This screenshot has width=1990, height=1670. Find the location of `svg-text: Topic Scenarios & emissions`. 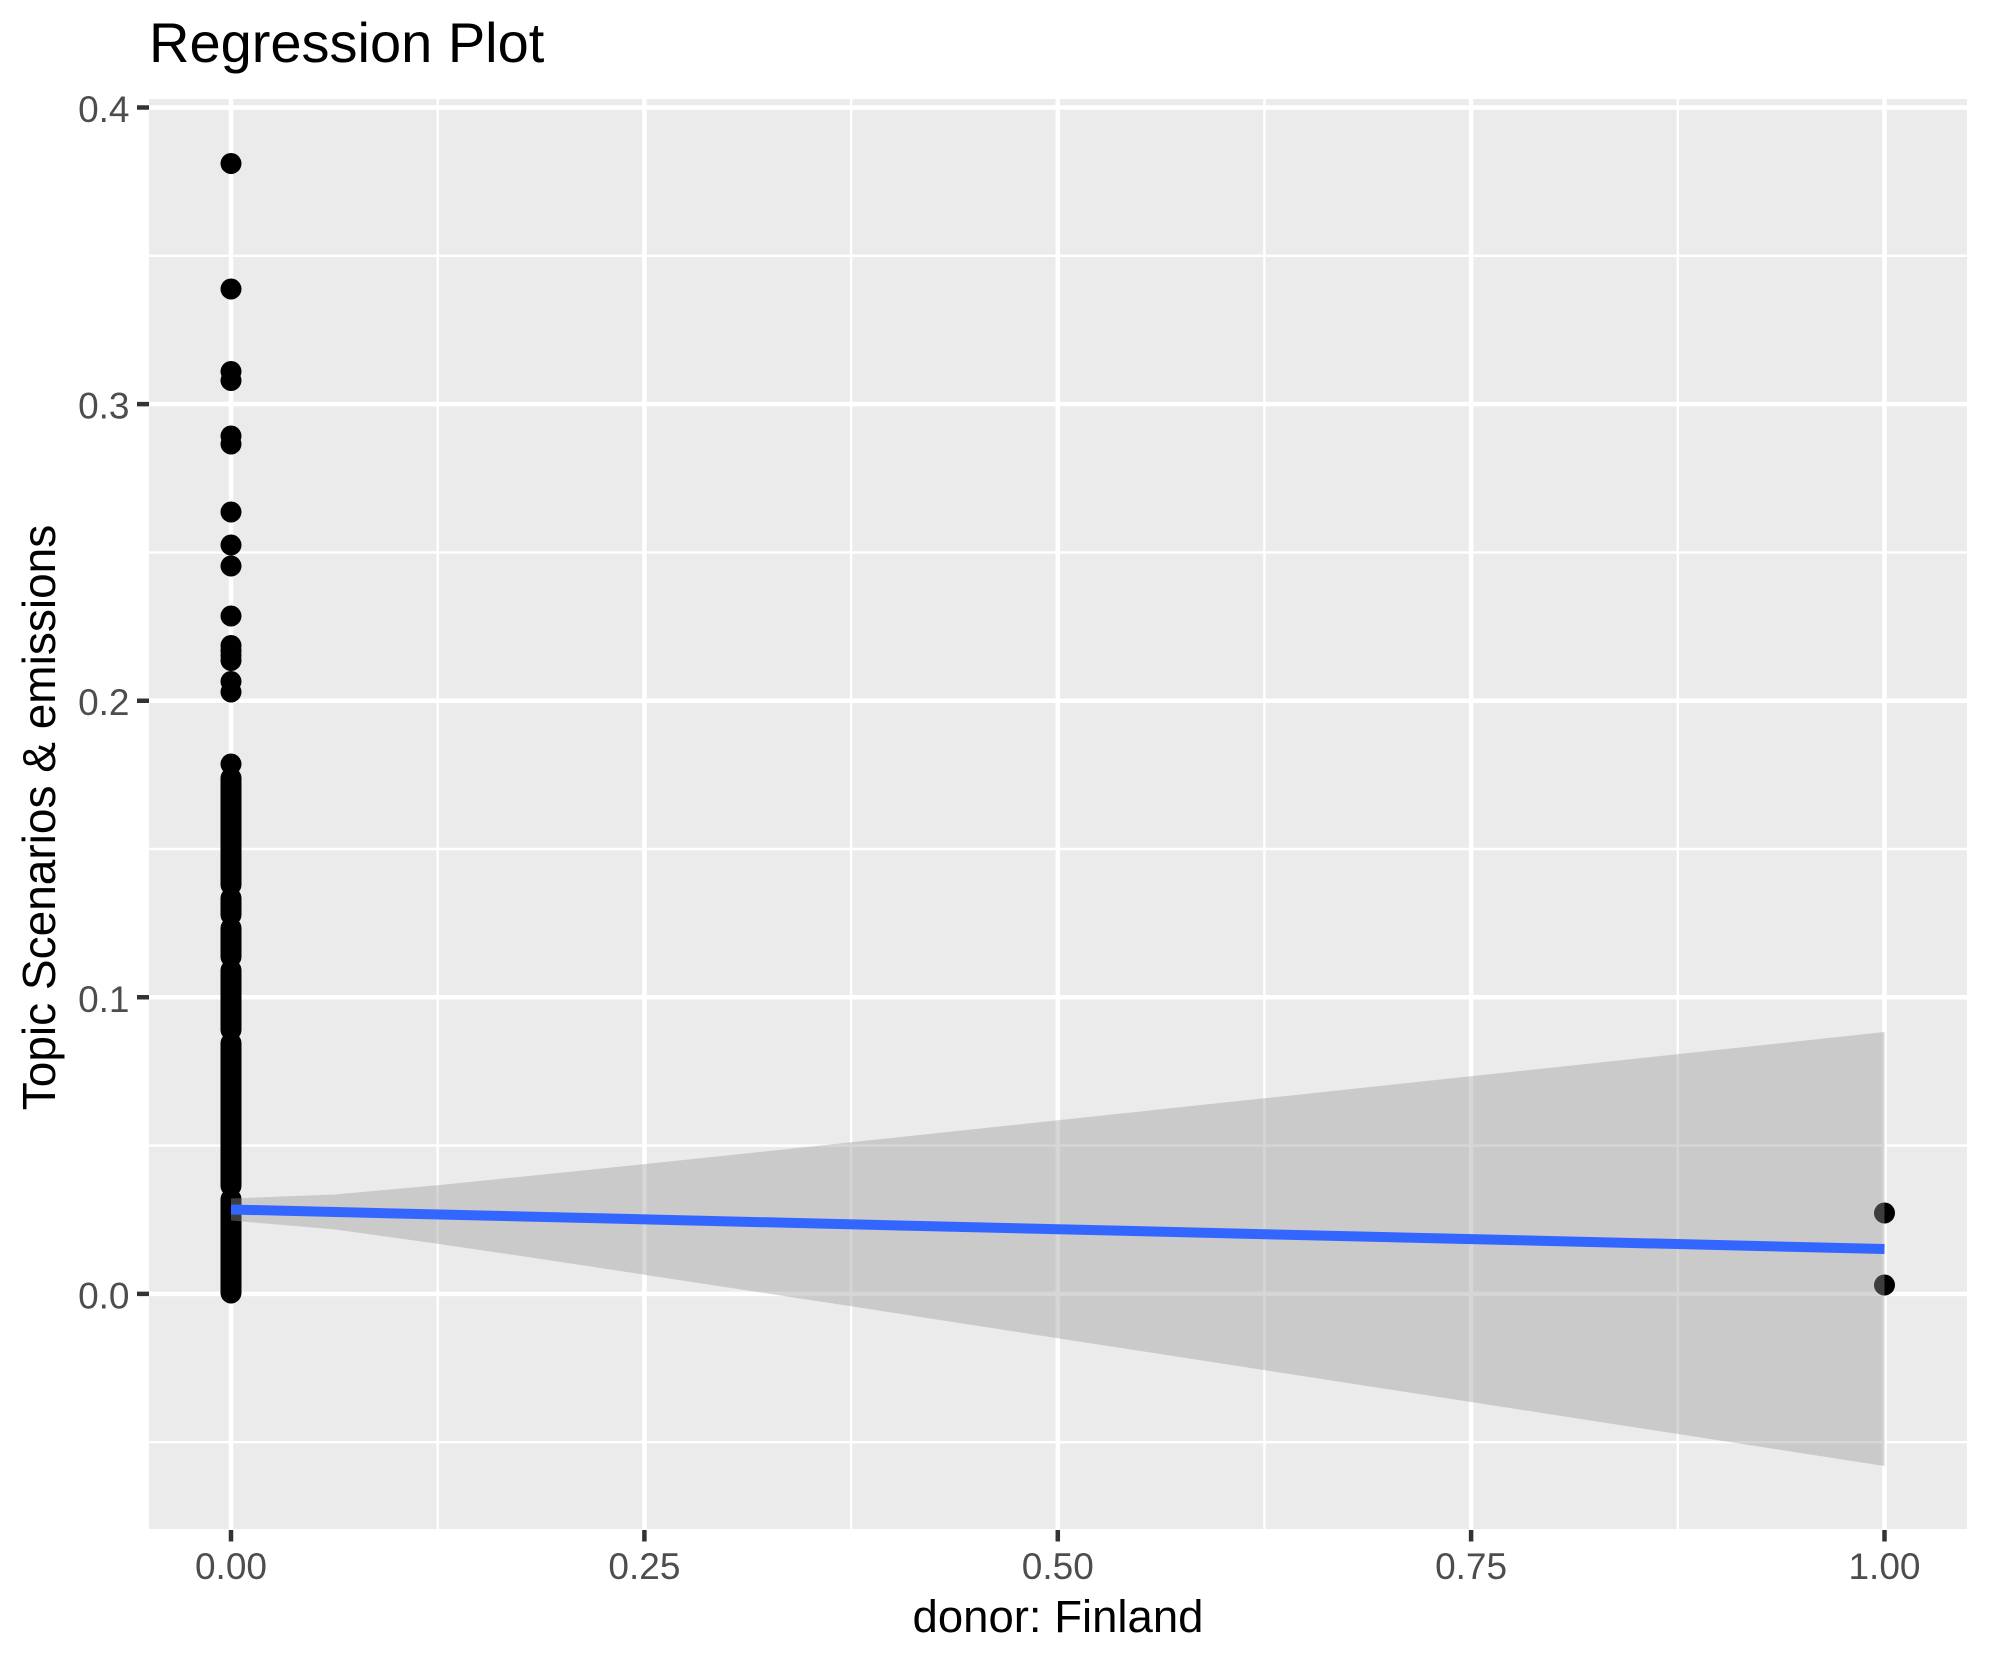

svg-text: Topic Scenarios & emissions is located at coordinates (39, 817).